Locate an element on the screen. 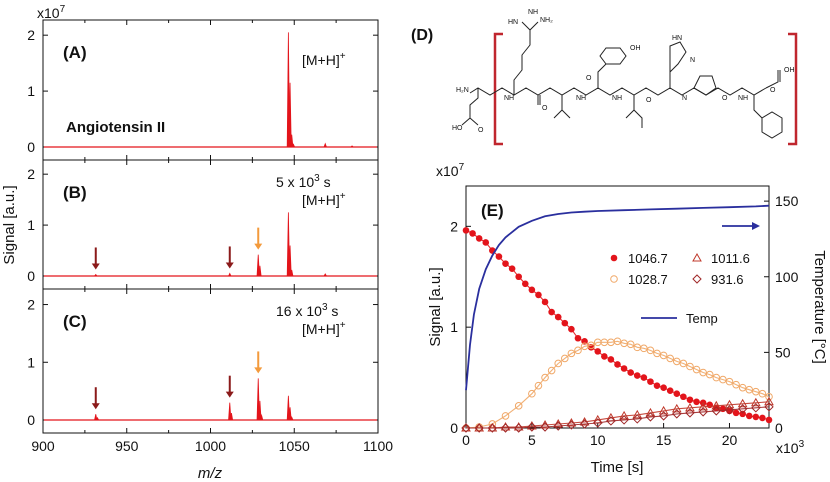 This screenshot has width=830, height=482. x-tick-label: 1050 is located at coordinates (294, 446).